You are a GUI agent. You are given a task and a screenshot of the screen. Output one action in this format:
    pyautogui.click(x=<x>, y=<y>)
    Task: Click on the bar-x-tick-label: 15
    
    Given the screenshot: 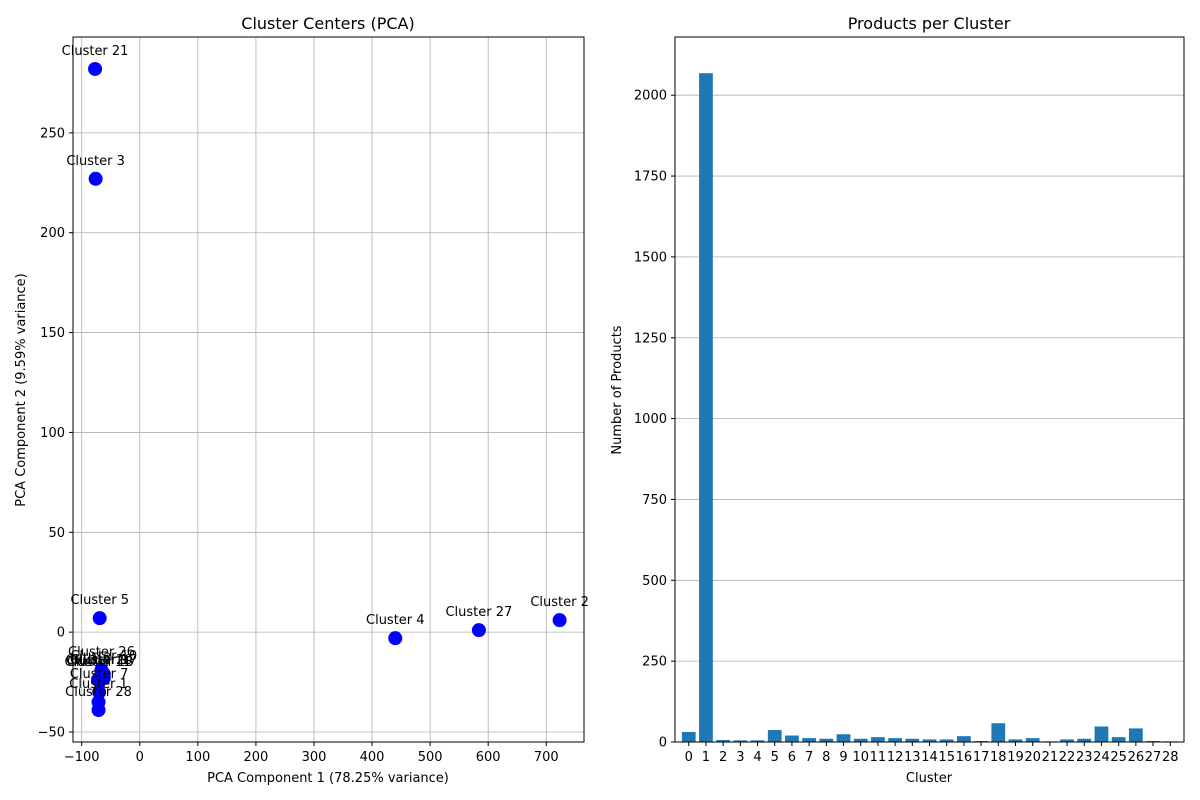 What is the action you would take?
    pyautogui.click(x=946, y=757)
    